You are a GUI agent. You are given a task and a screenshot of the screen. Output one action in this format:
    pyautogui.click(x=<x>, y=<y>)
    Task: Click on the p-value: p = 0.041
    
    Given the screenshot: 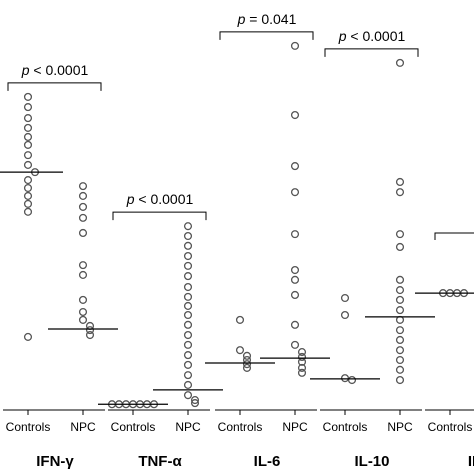 What is the action you would take?
    pyautogui.click(x=267, y=19)
    